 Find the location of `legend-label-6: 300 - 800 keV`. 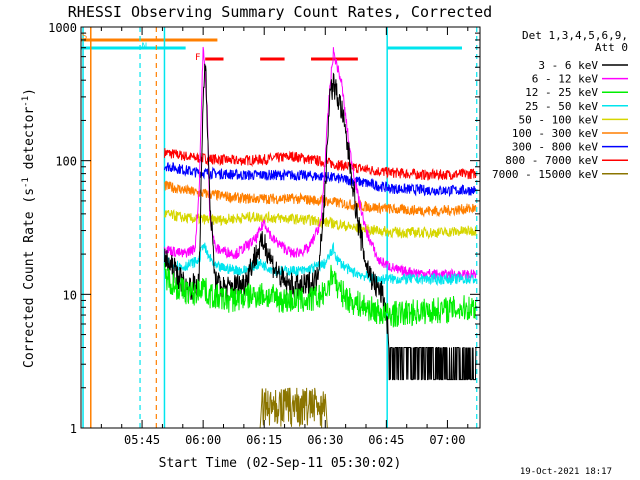

legend-label-6: 300 - 800 keV is located at coordinates (555, 147).